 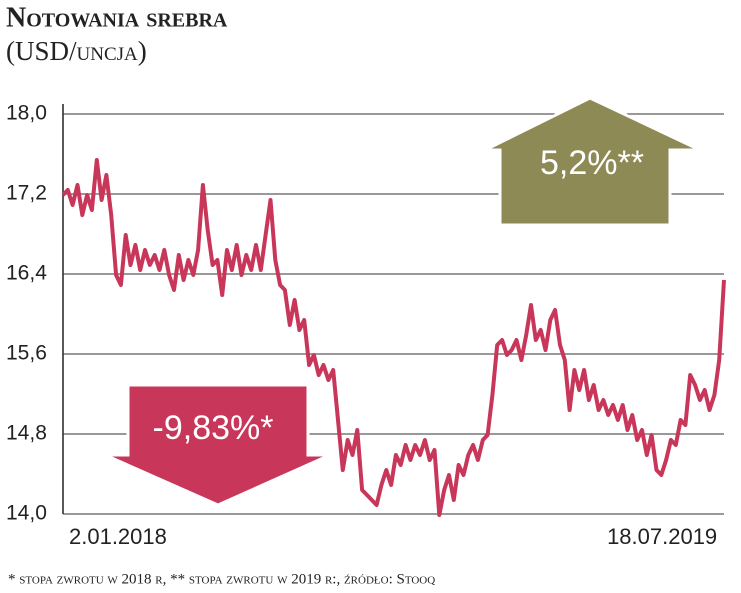 What do you see at coordinates (213, 428) in the screenshot?
I see `annotation: -9,83%*` at bounding box center [213, 428].